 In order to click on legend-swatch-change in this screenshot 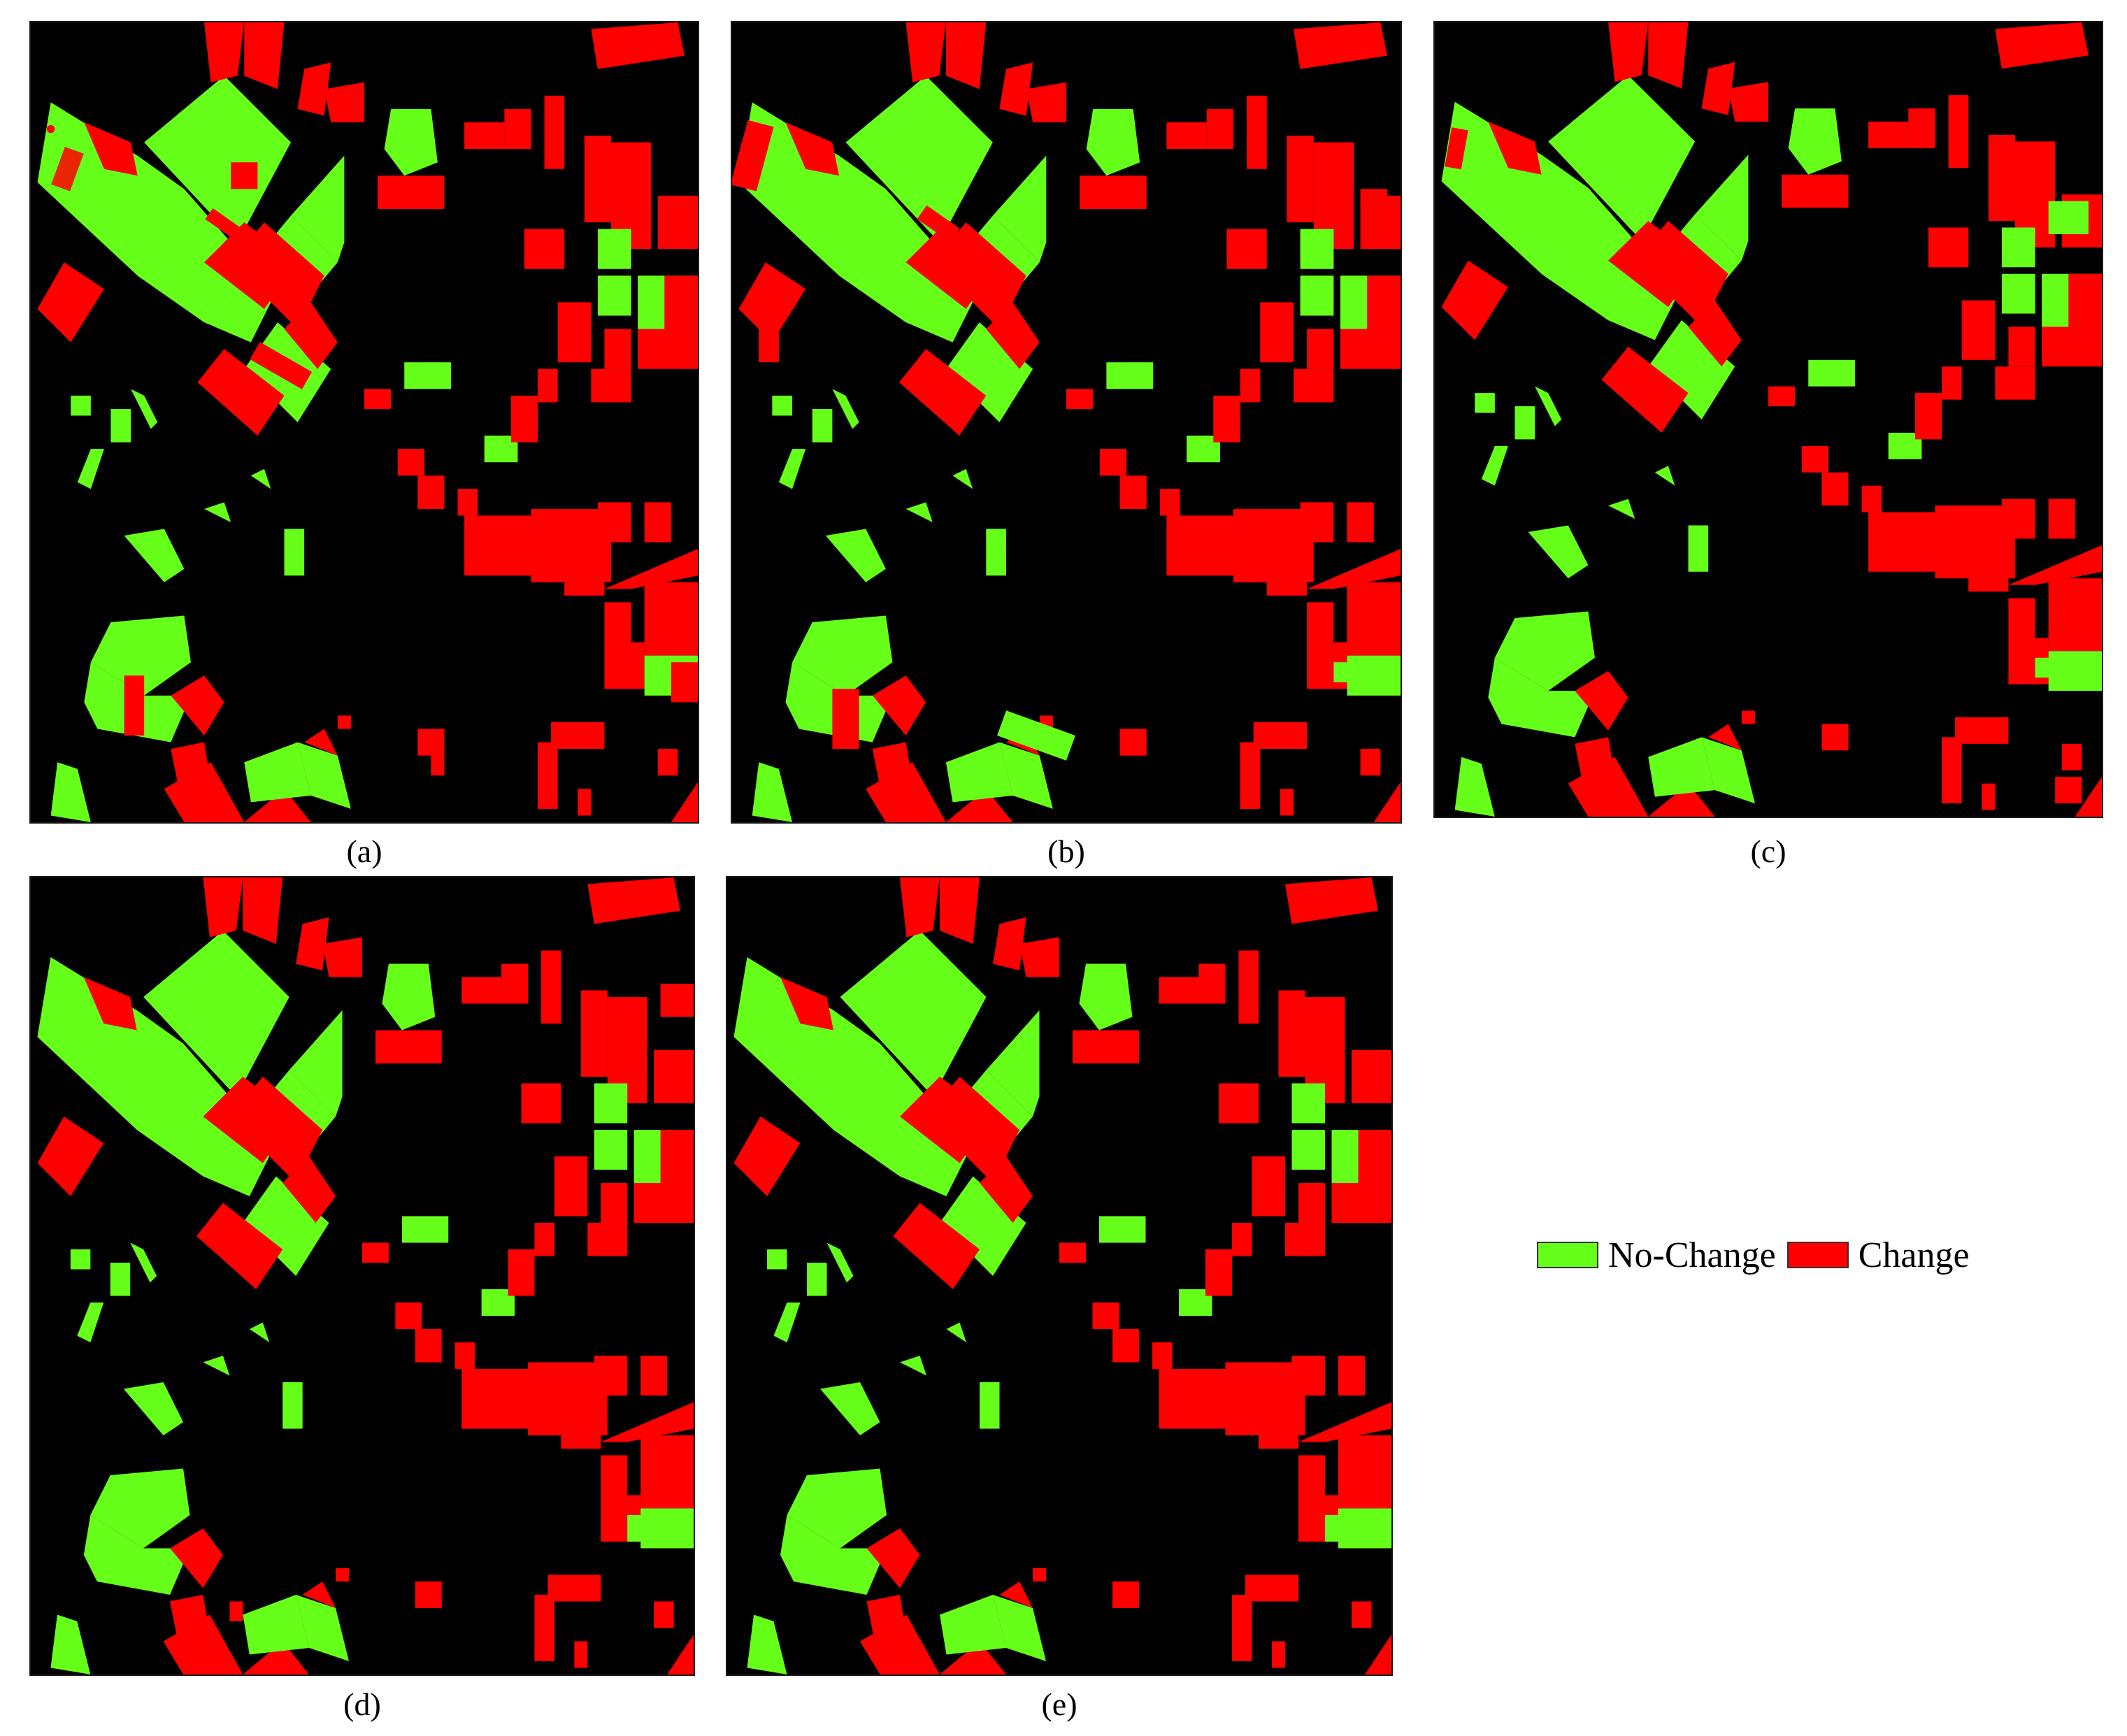, I will do `click(1818, 1255)`.